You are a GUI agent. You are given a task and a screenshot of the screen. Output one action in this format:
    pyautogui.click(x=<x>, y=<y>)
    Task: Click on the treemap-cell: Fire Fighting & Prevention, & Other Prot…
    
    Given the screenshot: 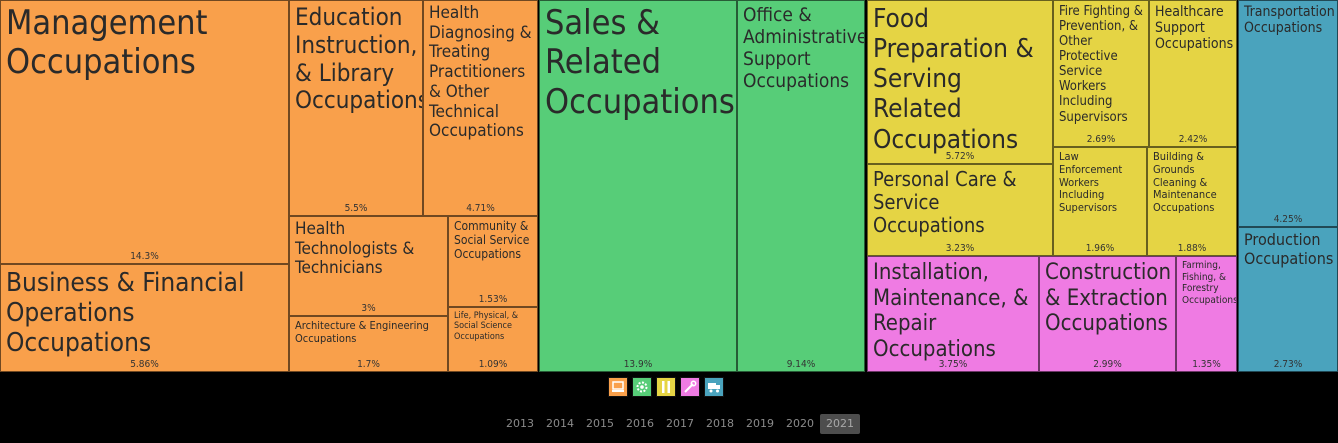 What is the action you would take?
    pyautogui.click(x=1101, y=73)
    